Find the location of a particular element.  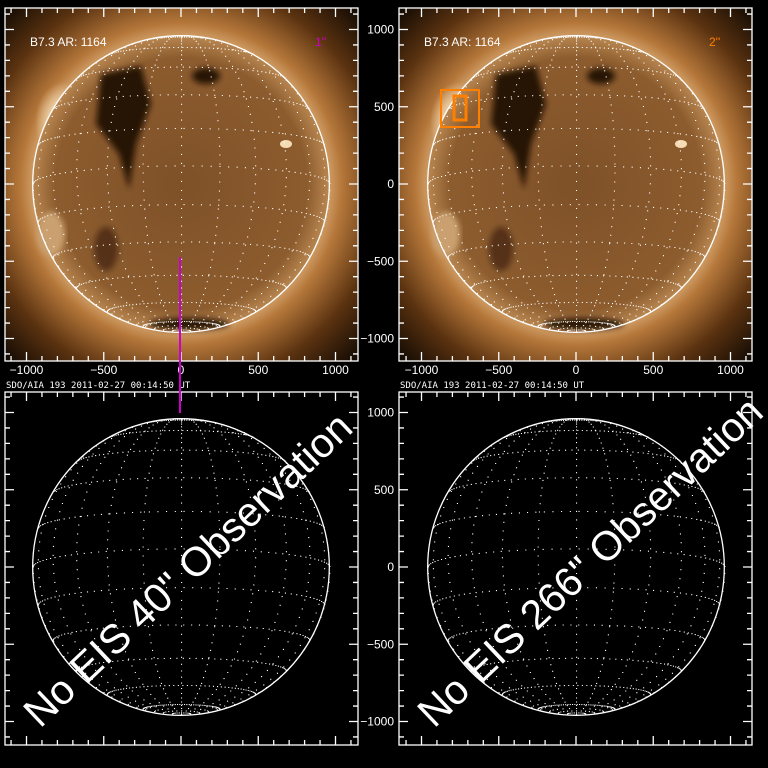

slit-width-label: 2'' is located at coordinates (714, 42).